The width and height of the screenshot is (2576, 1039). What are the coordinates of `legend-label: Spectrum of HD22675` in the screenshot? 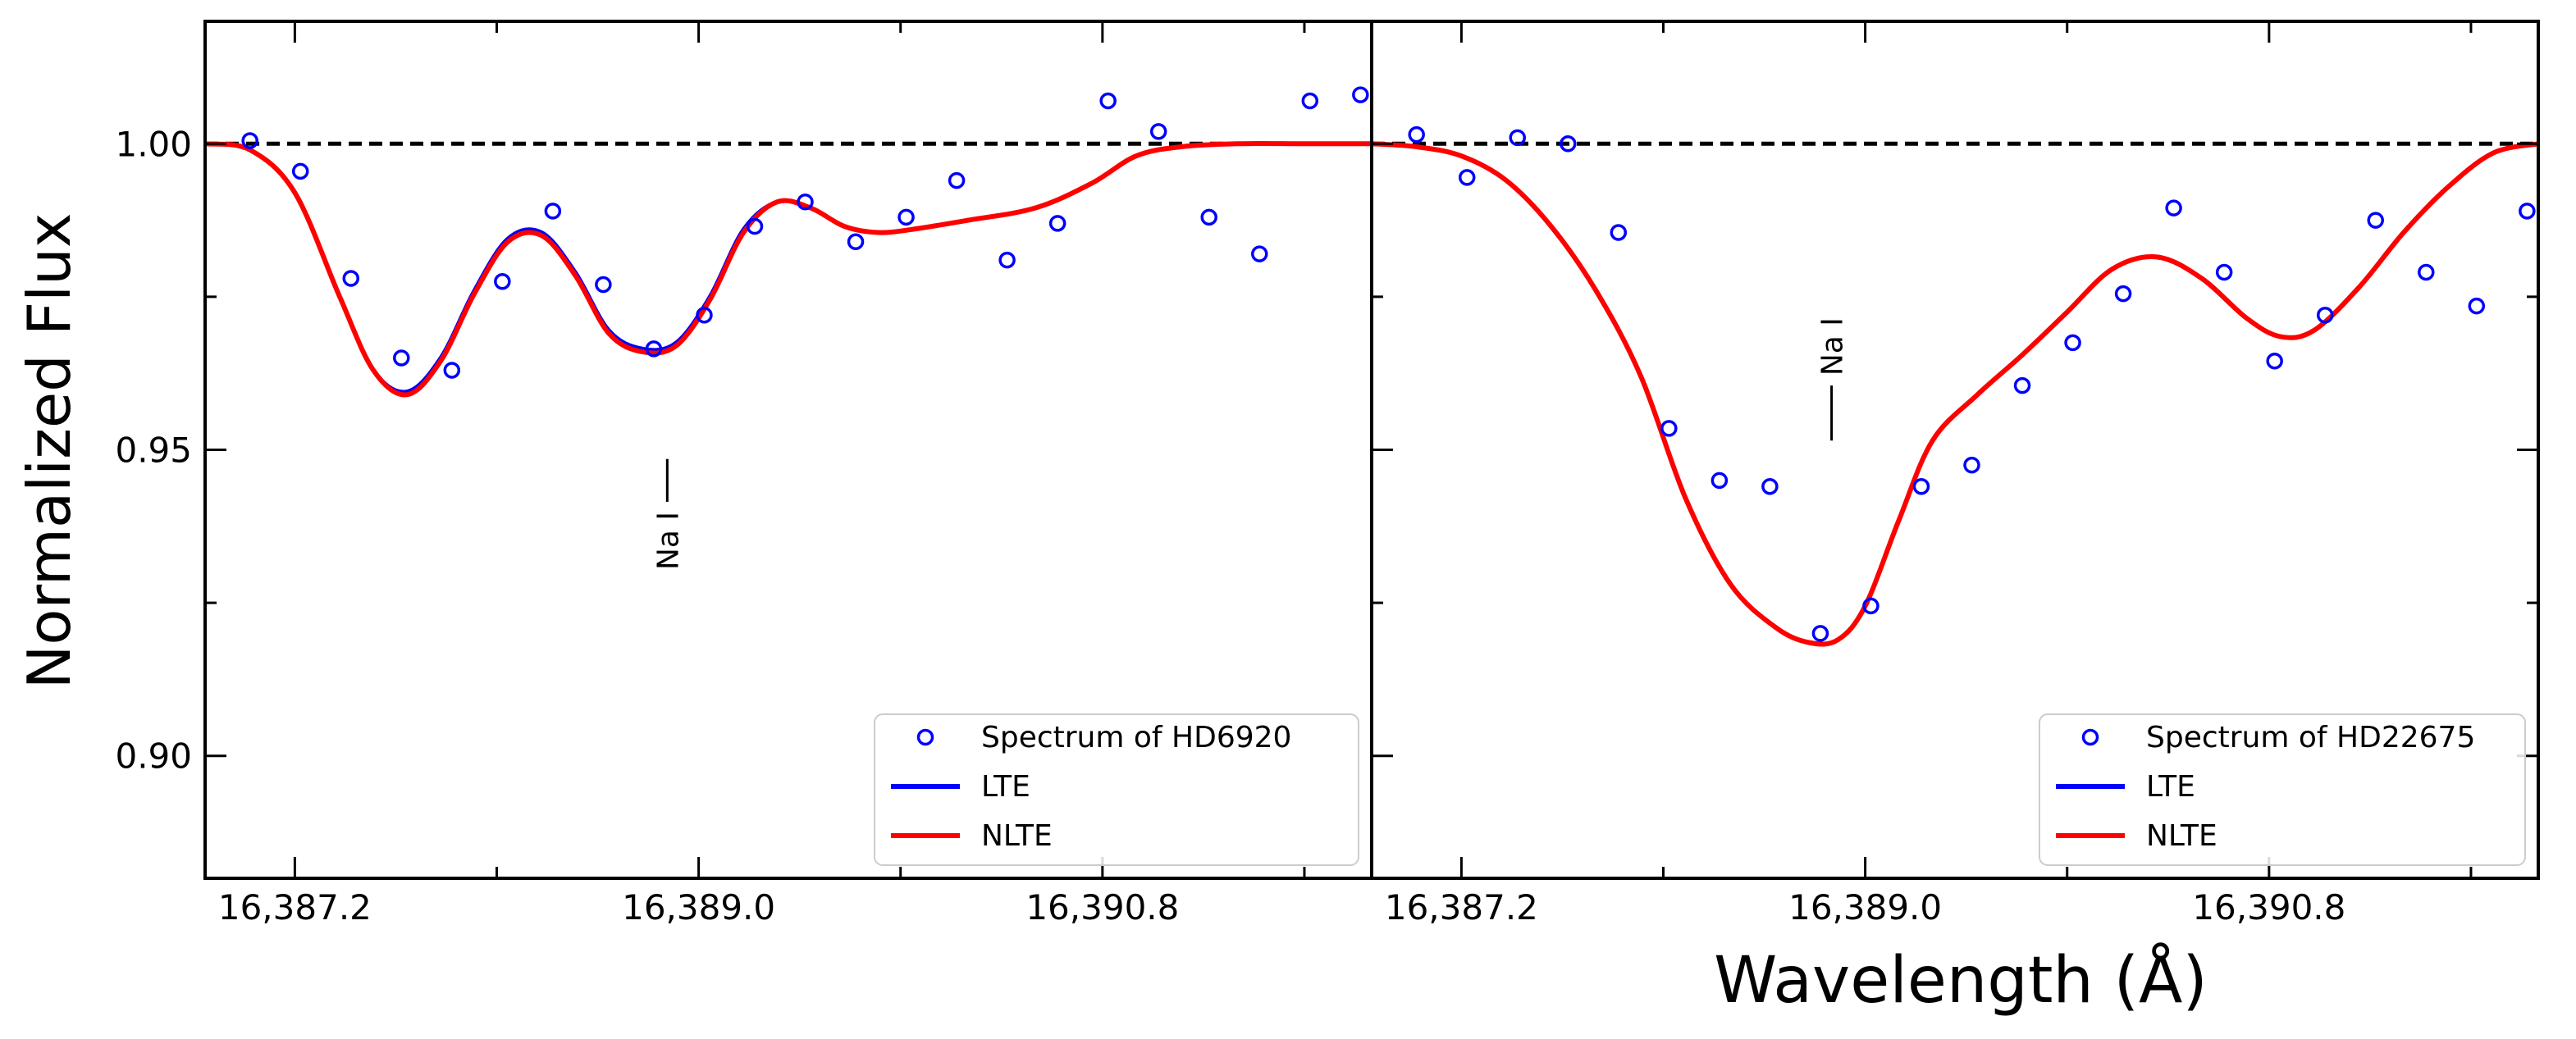 It's located at (2310, 738).